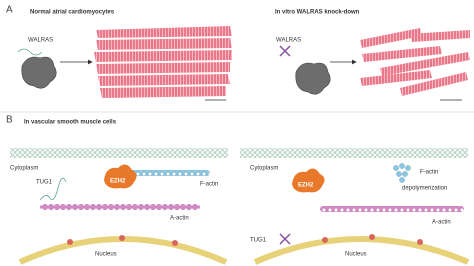 This screenshot has width=474, height=266. What do you see at coordinates (424, 189) in the screenshot?
I see `filament-label: depolymerization` at bounding box center [424, 189].